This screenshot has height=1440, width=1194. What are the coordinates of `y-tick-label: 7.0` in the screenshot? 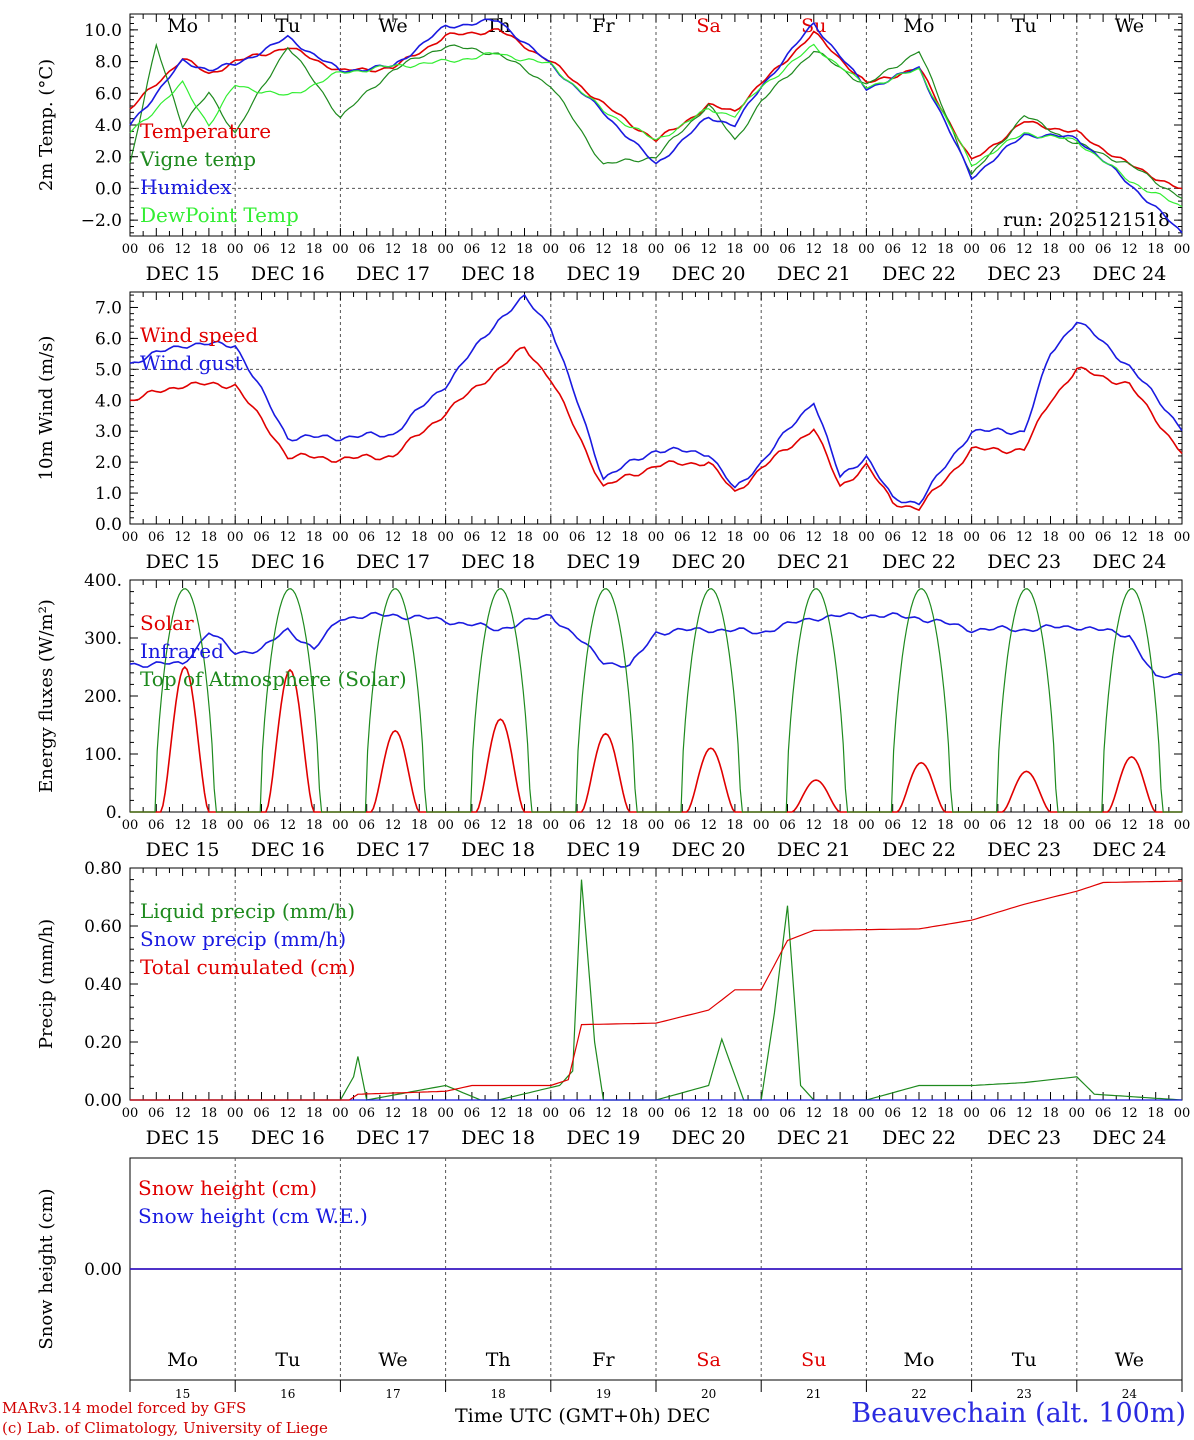 It's located at (108, 308).